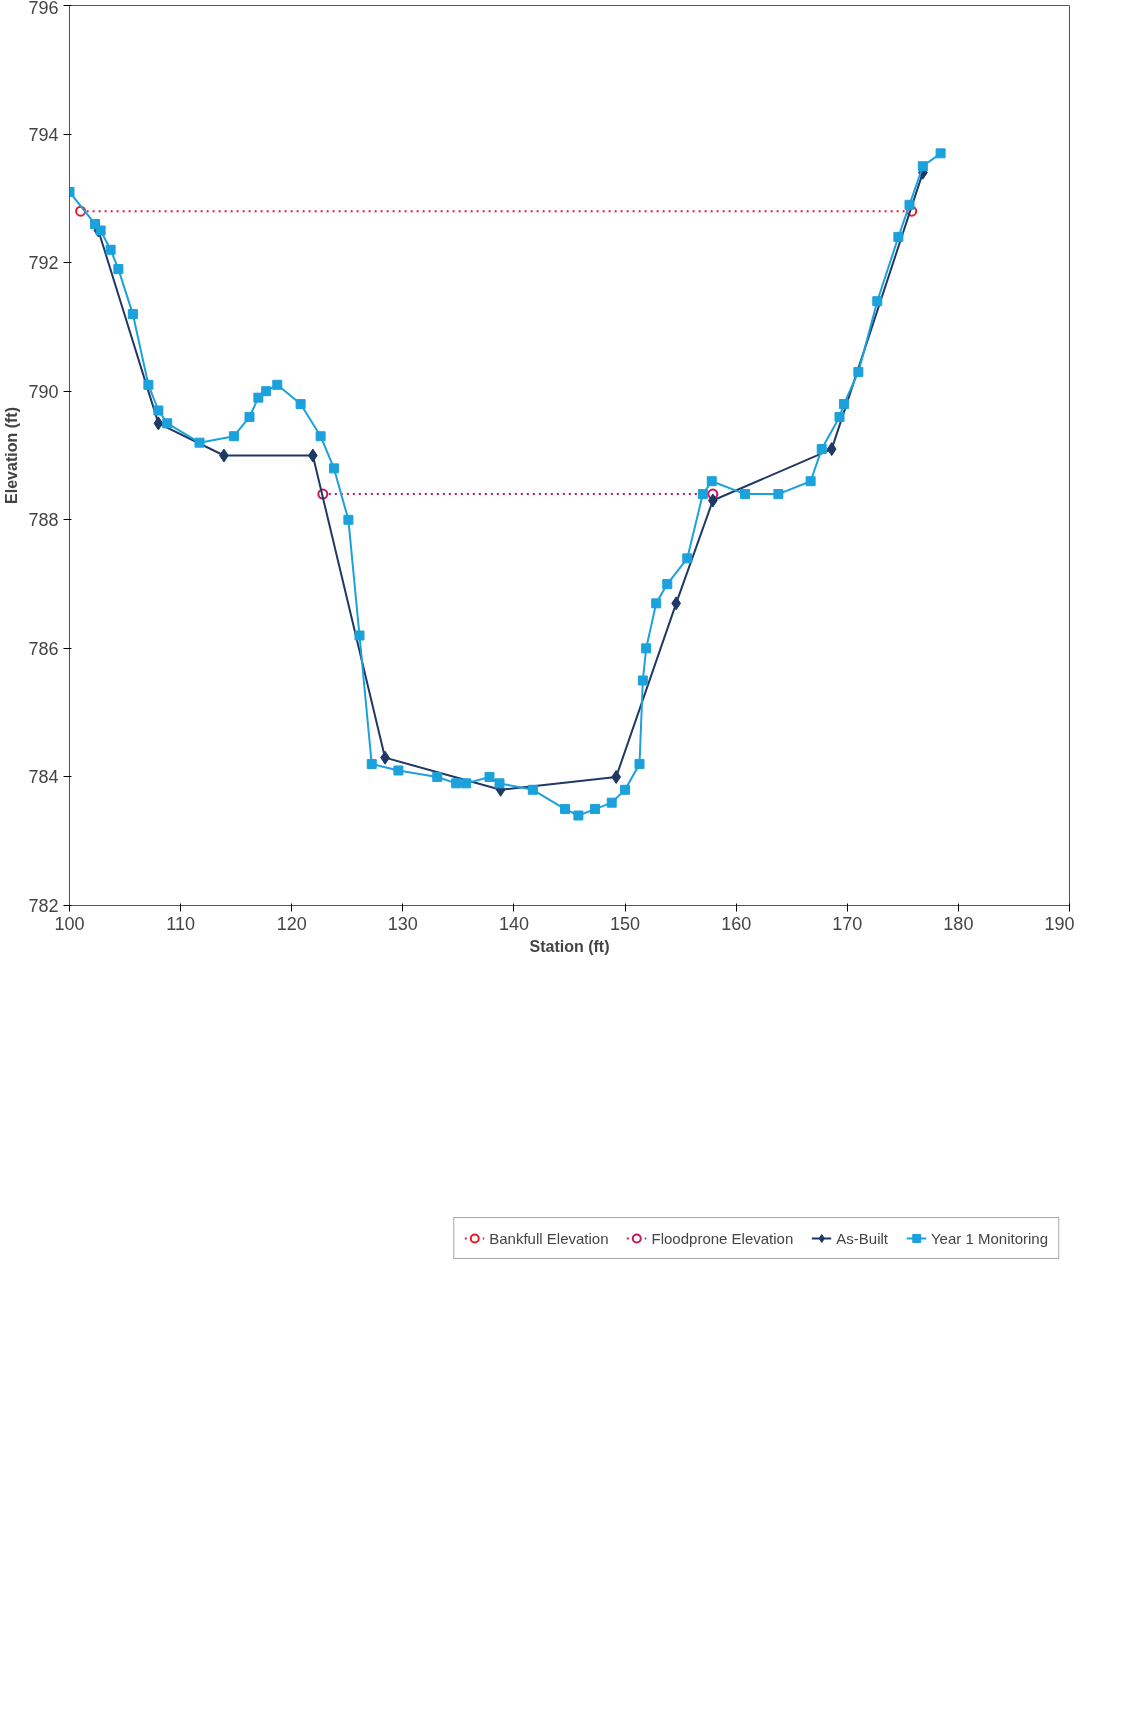 This screenshot has height=1733, width=1133. What do you see at coordinates (43, 906) in the screenshot?
I see `y-tick-label: 782` at bounding box center [43, 906].